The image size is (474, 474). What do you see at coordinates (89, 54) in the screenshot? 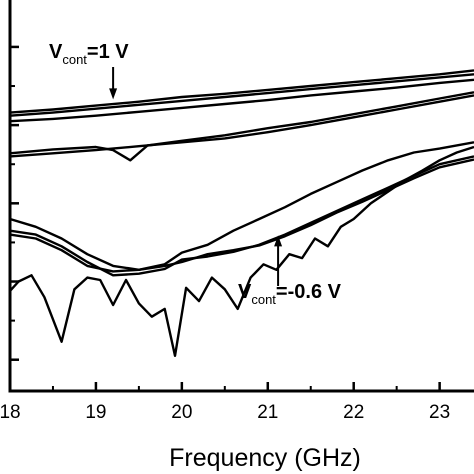
I see `annotation-vcont-1v: Vcont=1 V` at bounding box center [89, 54].